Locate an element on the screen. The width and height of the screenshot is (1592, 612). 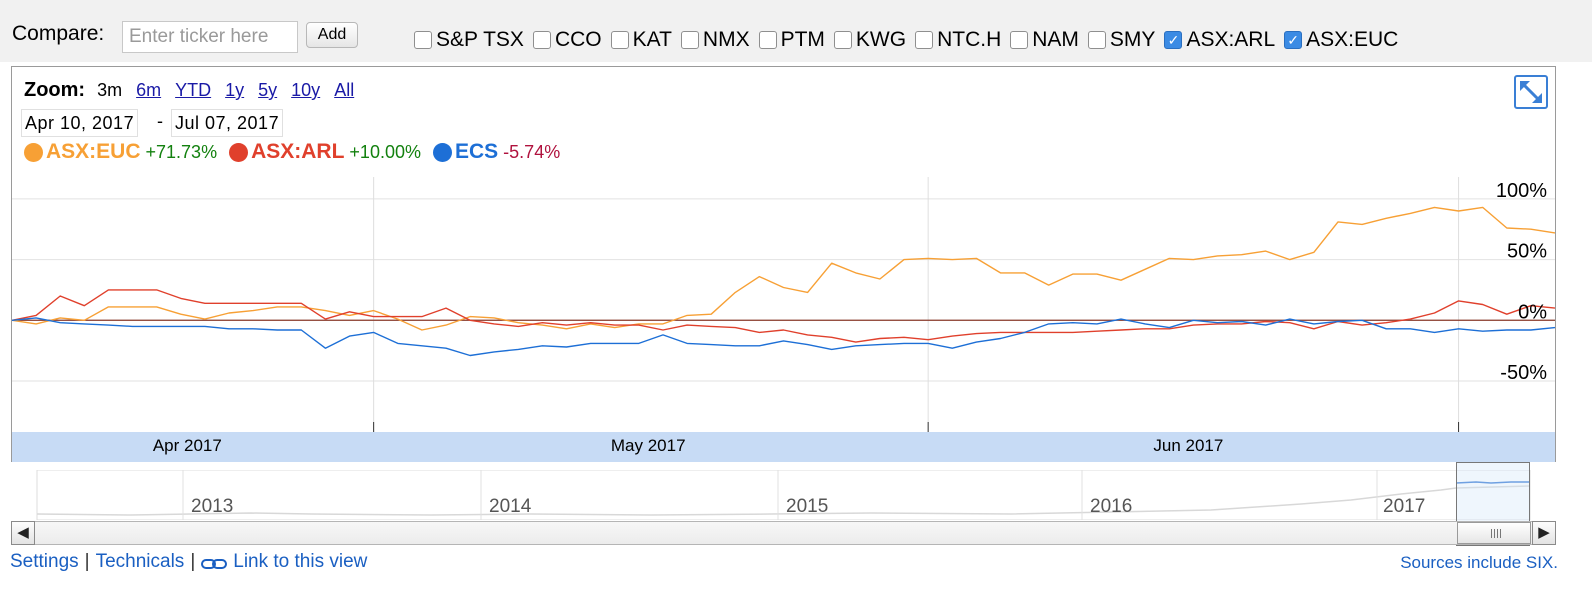
compare-label: Compare: is located at coordinates (58, 33).